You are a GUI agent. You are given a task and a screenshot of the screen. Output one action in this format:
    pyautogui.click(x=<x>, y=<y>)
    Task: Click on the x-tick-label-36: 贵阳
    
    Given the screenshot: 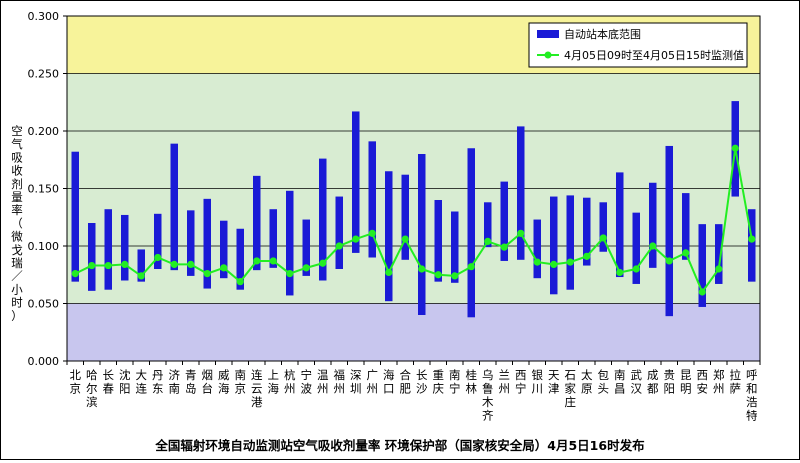 What is the action you would take?
    pyautogui.click(x=670, y=382)
    